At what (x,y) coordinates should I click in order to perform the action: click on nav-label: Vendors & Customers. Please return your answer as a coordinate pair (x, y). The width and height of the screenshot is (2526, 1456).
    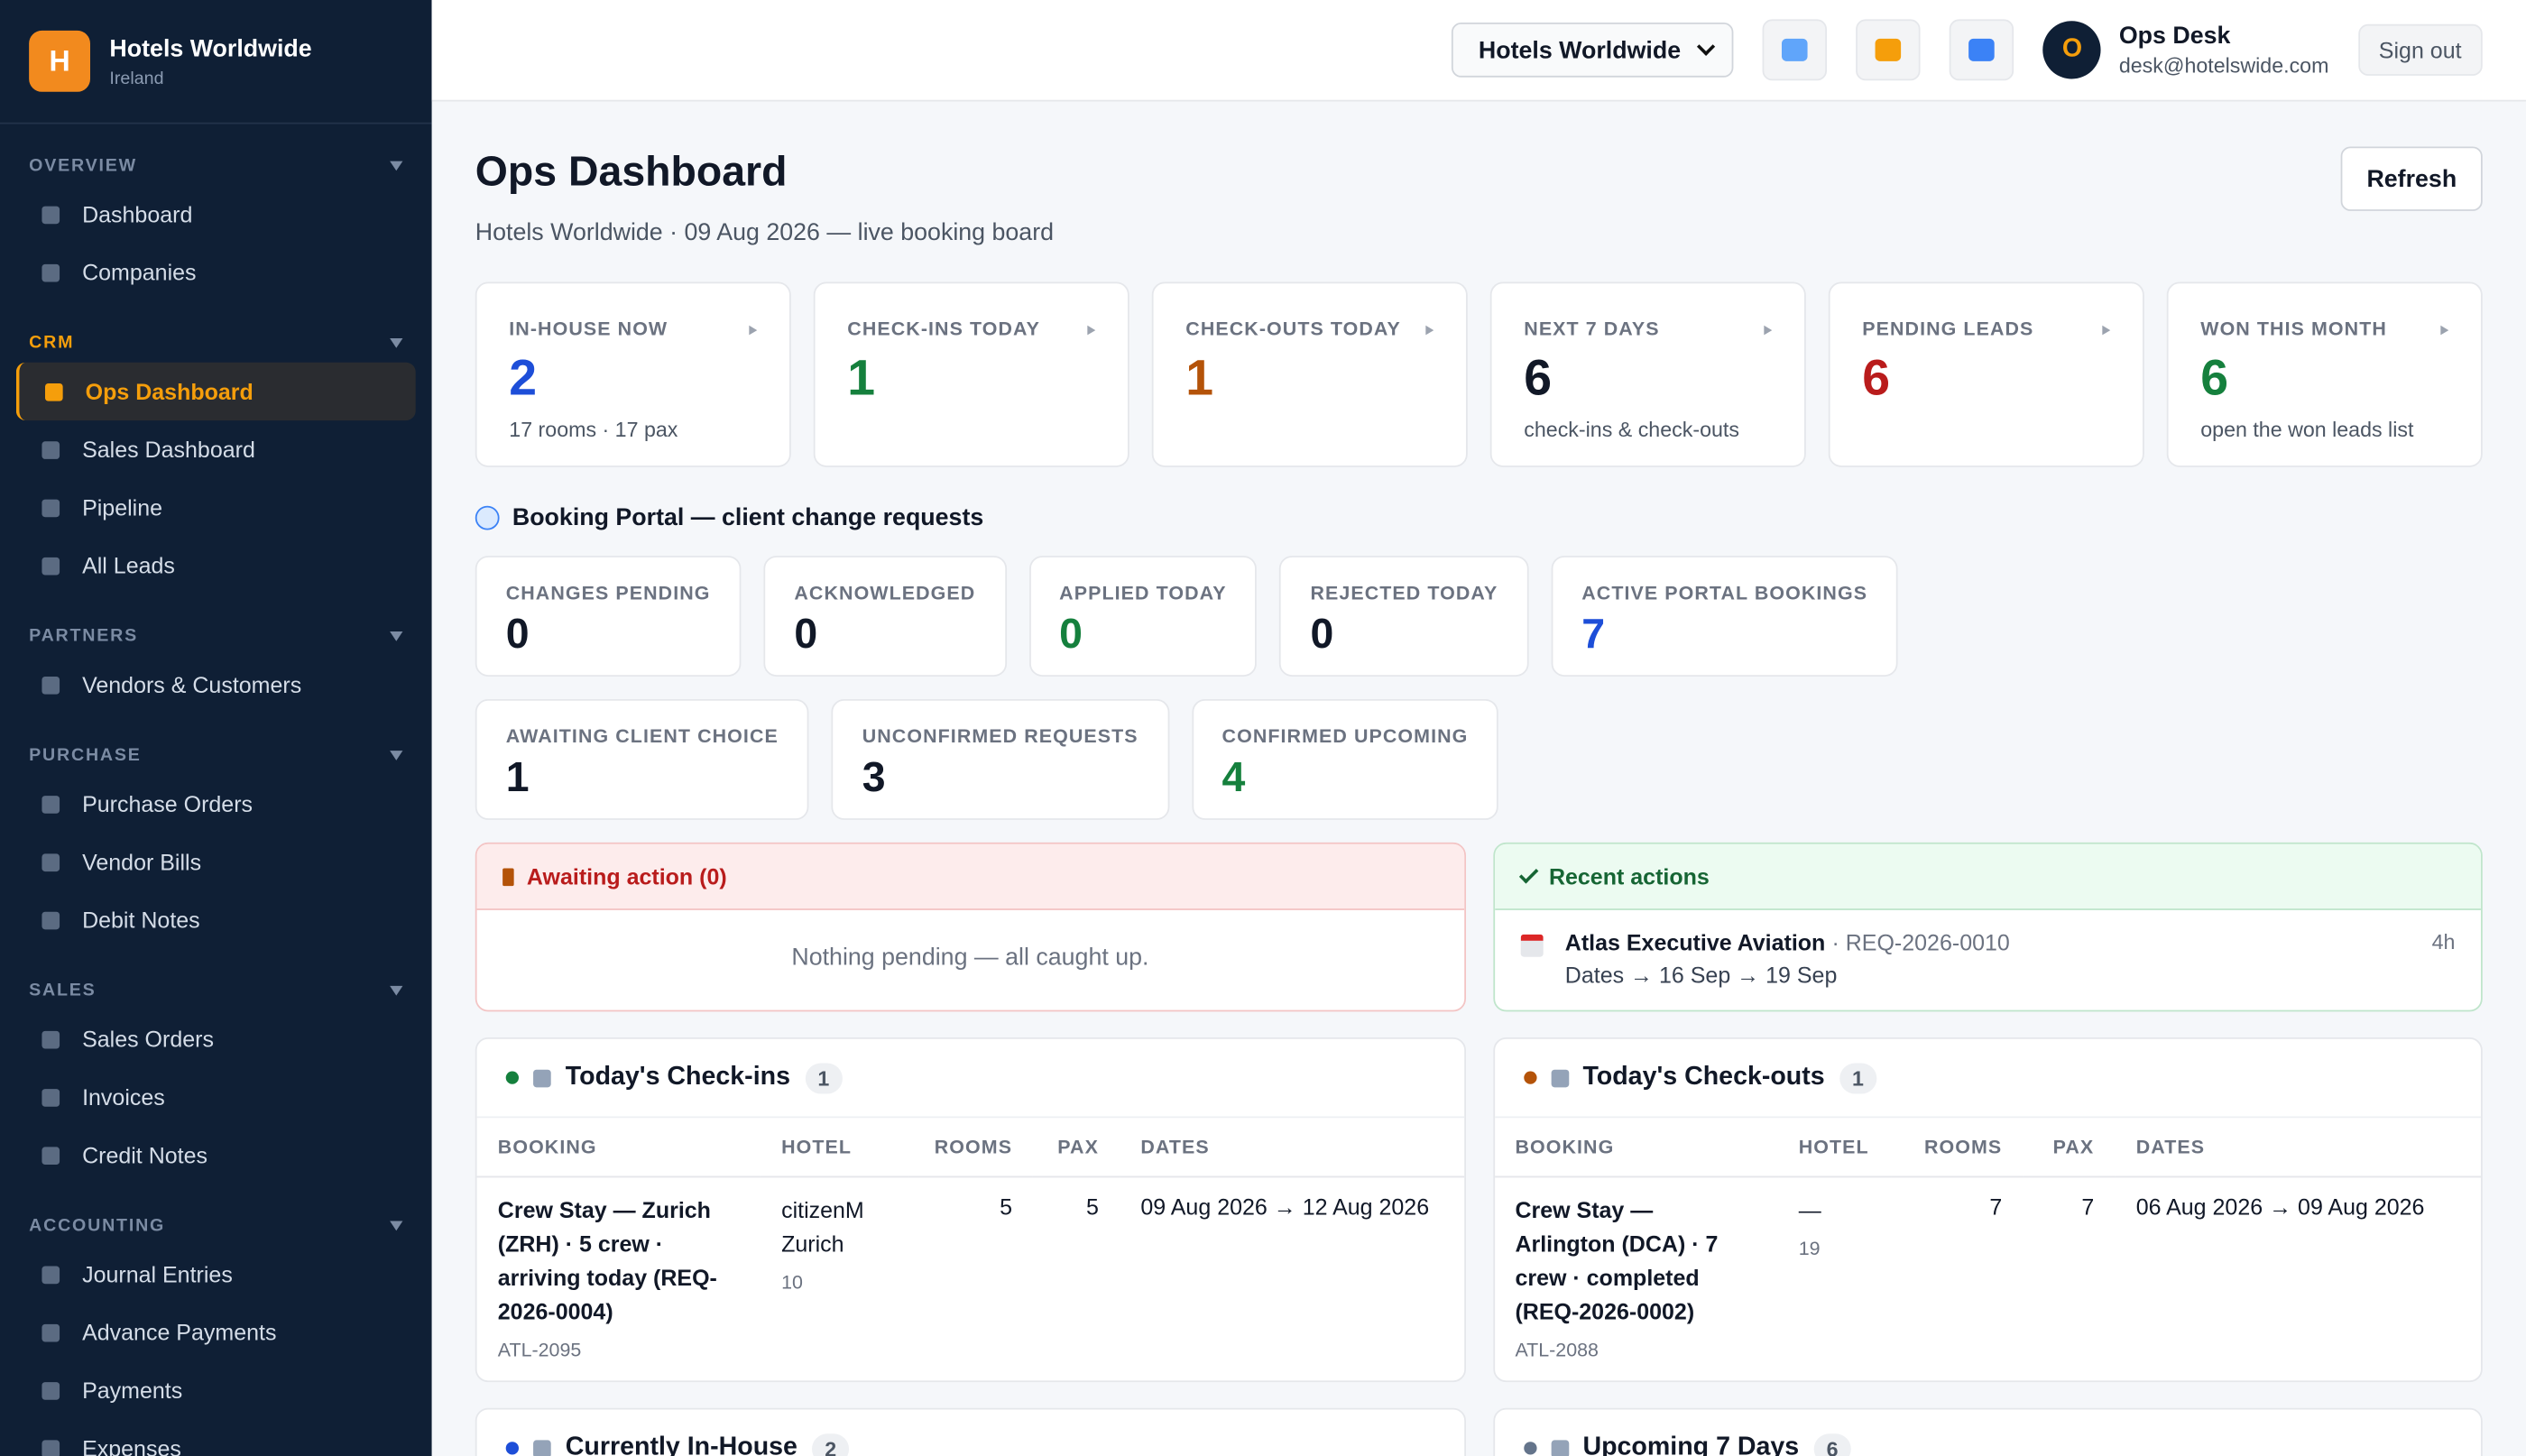
    Looking at the image, I should click on (192, 684).